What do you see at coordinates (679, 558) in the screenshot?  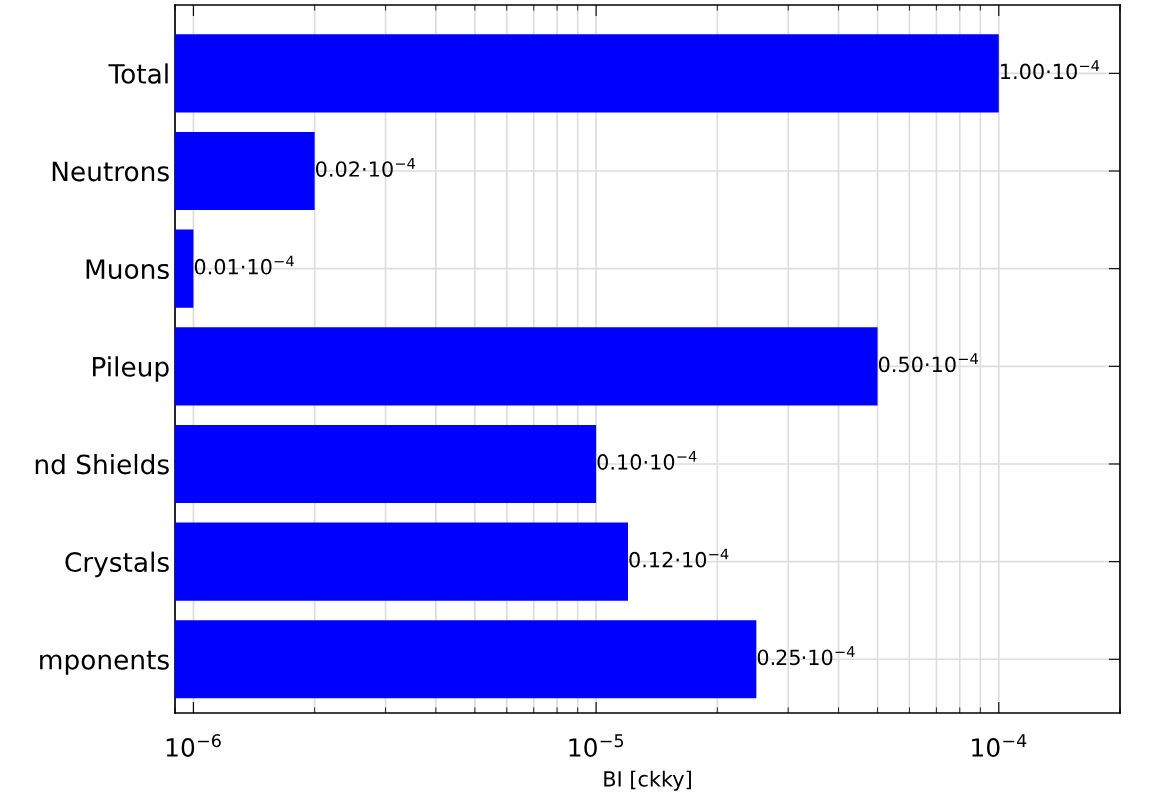 I see `data-label: 0.12·10$^{−4}$` at bounding box center [679, 558].